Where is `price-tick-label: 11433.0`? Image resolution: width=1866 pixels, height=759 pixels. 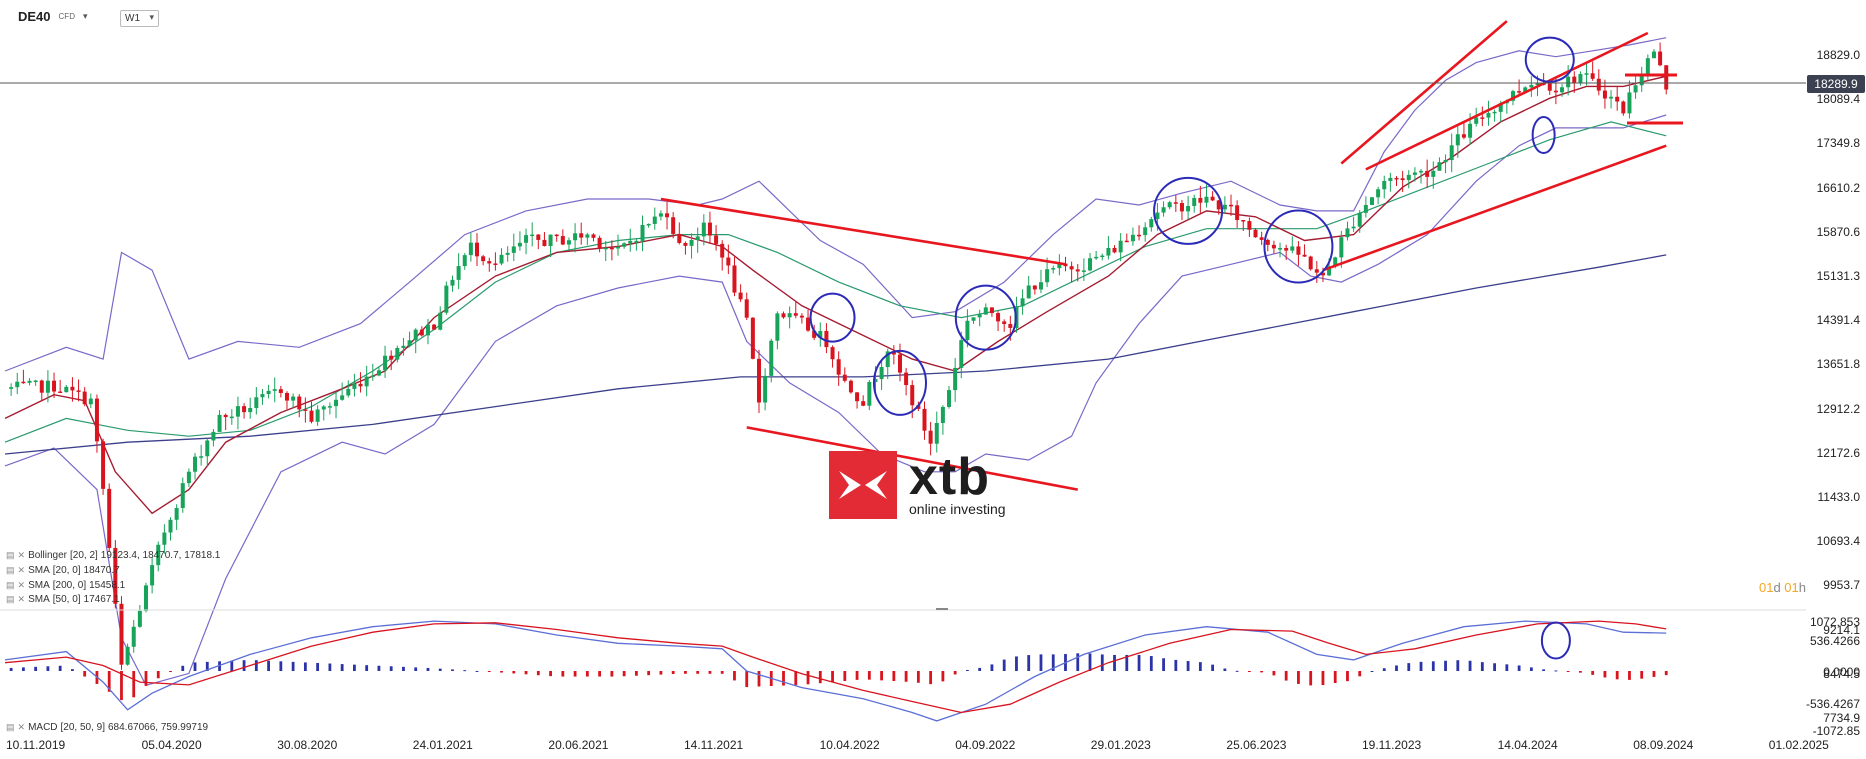 price-tick-label: 11433.0 is located at coordinates (1839, 497).